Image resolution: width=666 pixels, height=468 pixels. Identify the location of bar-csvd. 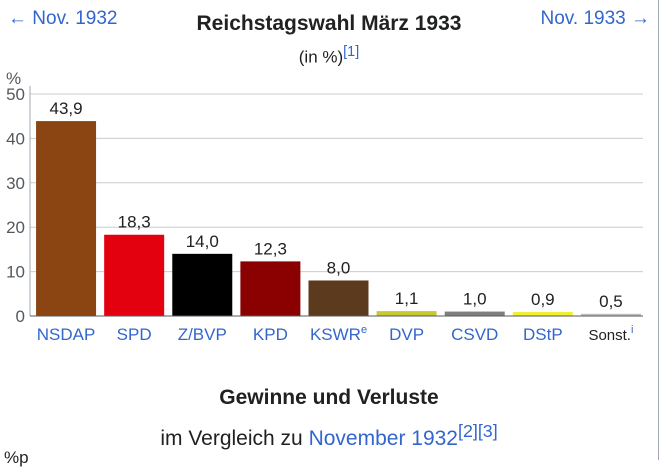
(474, 313).